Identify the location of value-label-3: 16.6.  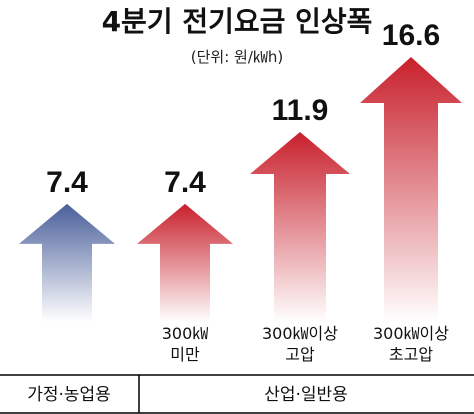
(411, 35).